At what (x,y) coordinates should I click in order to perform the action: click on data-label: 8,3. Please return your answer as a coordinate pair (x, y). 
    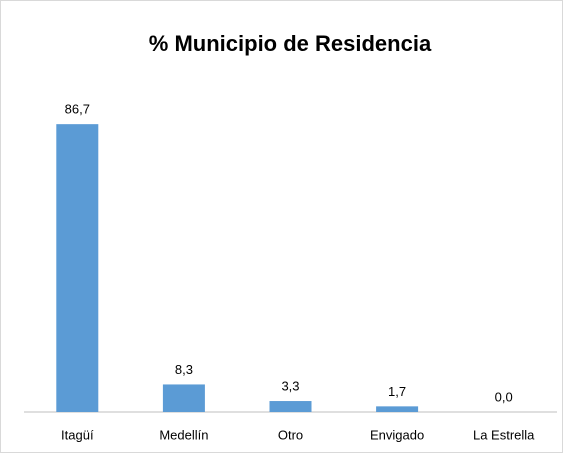
    Looking at the image, I should click on (184, 369).